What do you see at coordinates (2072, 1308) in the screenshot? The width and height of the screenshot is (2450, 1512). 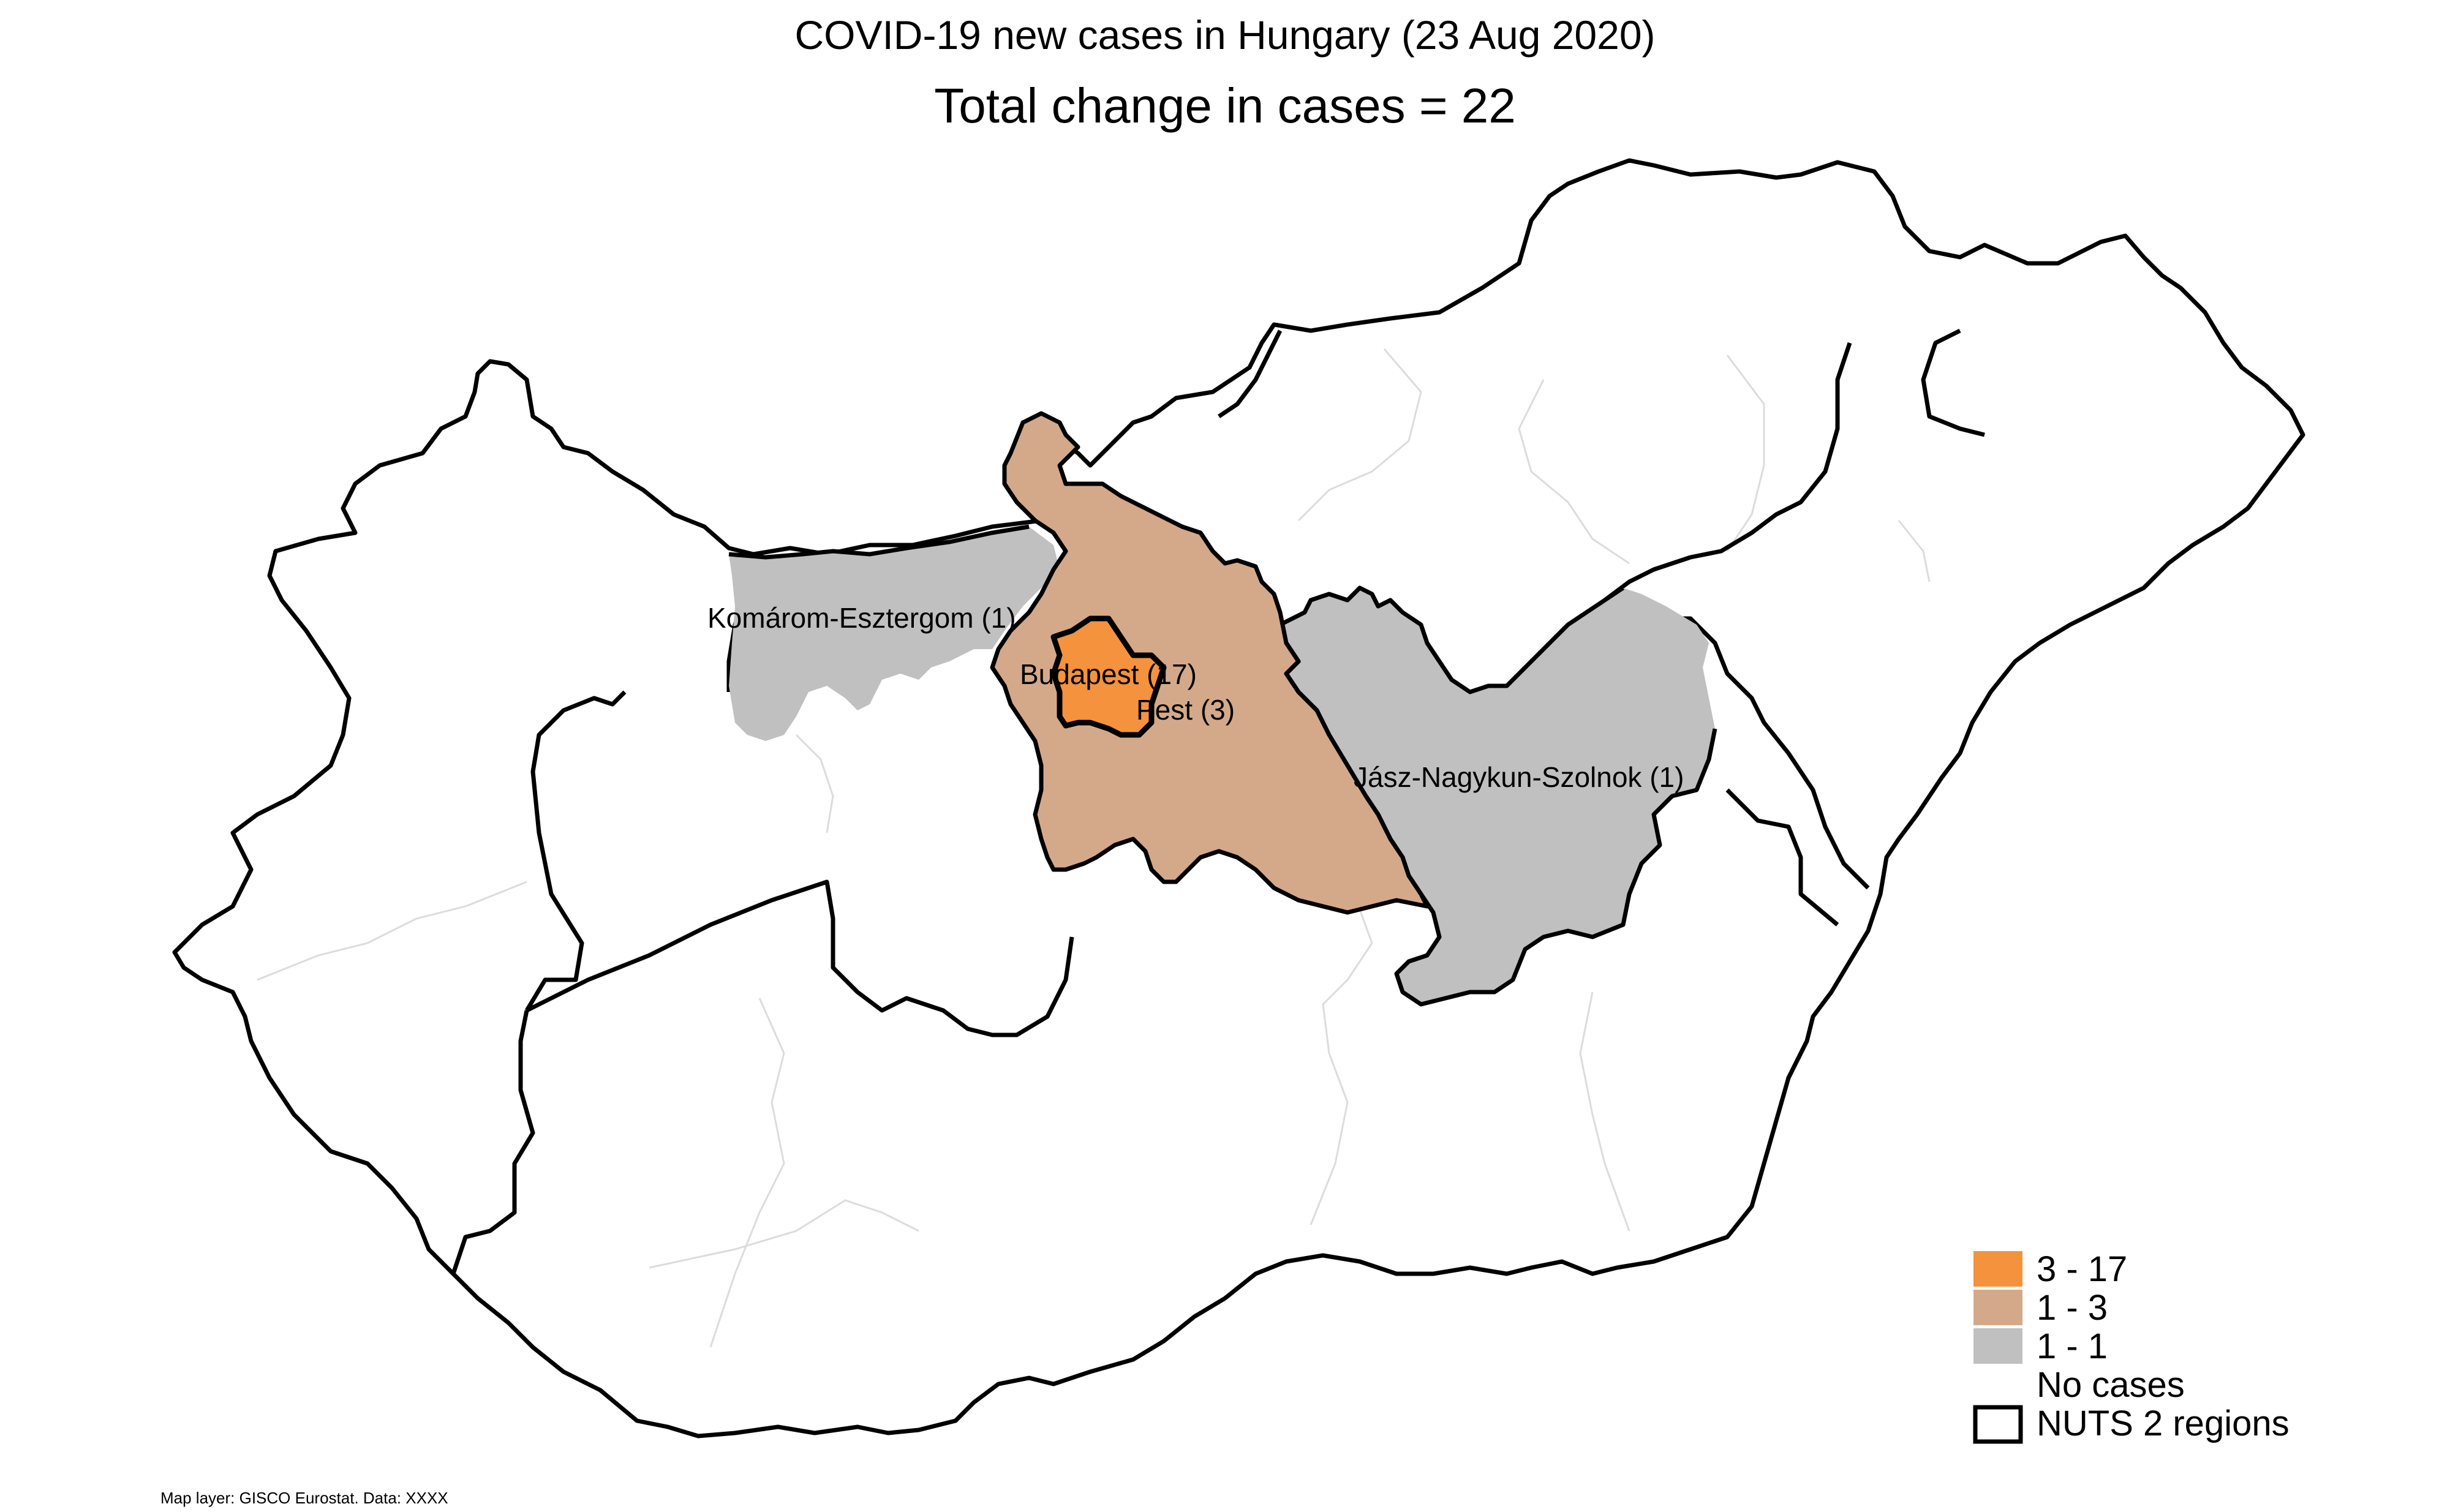 I see `legend-label-mid: 1 - 3` at bounding box center [2072, 1308].